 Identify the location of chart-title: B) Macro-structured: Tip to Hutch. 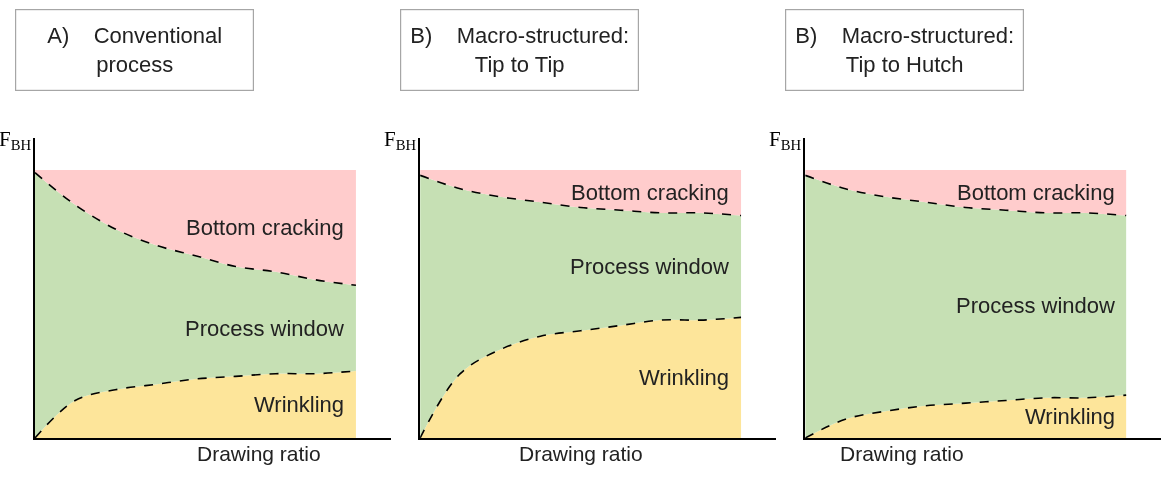
(905, 50).